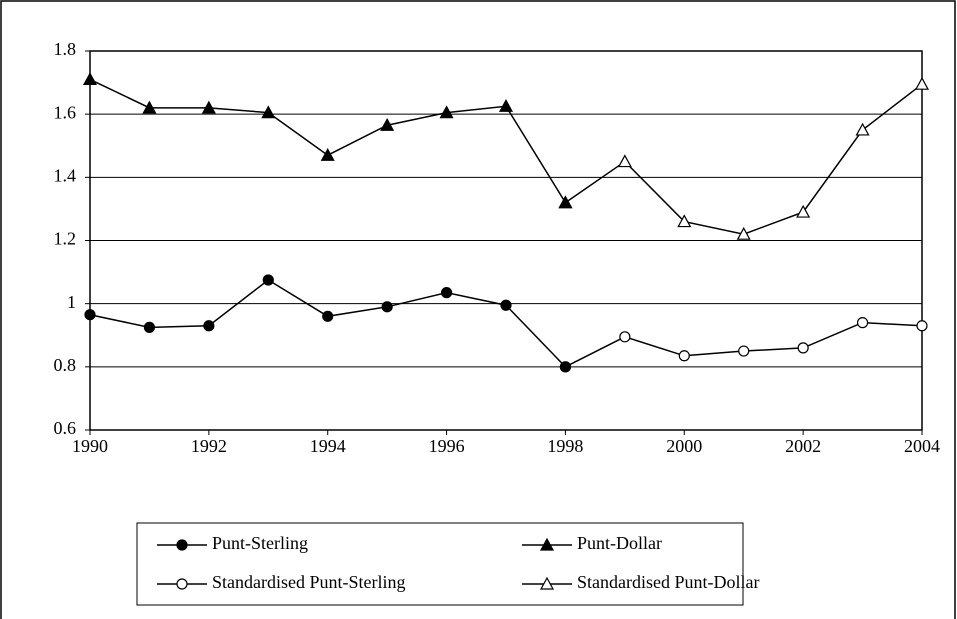 The image size is (957, 619). I want to click on x-tick-label: 1996, so click(447, 446).